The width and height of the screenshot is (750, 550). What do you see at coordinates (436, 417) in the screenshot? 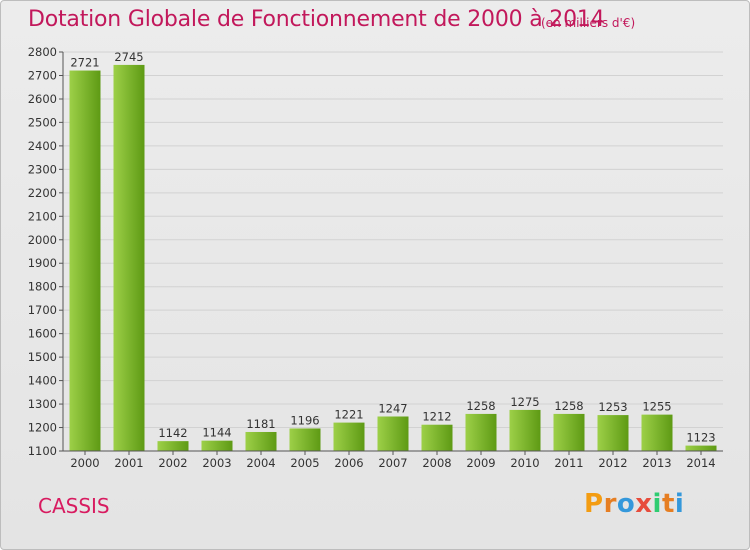
I see `data-label-2008: 1212` at bounding box center [436, 417].